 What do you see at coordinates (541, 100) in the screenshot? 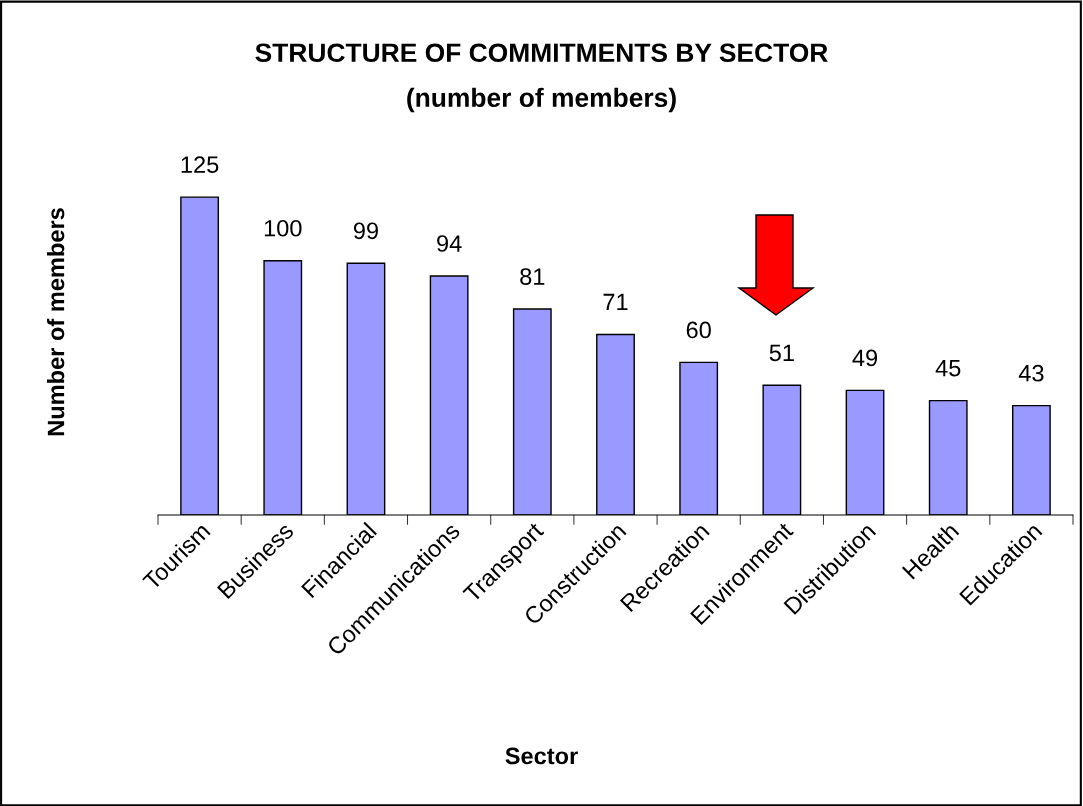
I see `chart-subtitle: (number of members)` at bounding box center [541, 100].